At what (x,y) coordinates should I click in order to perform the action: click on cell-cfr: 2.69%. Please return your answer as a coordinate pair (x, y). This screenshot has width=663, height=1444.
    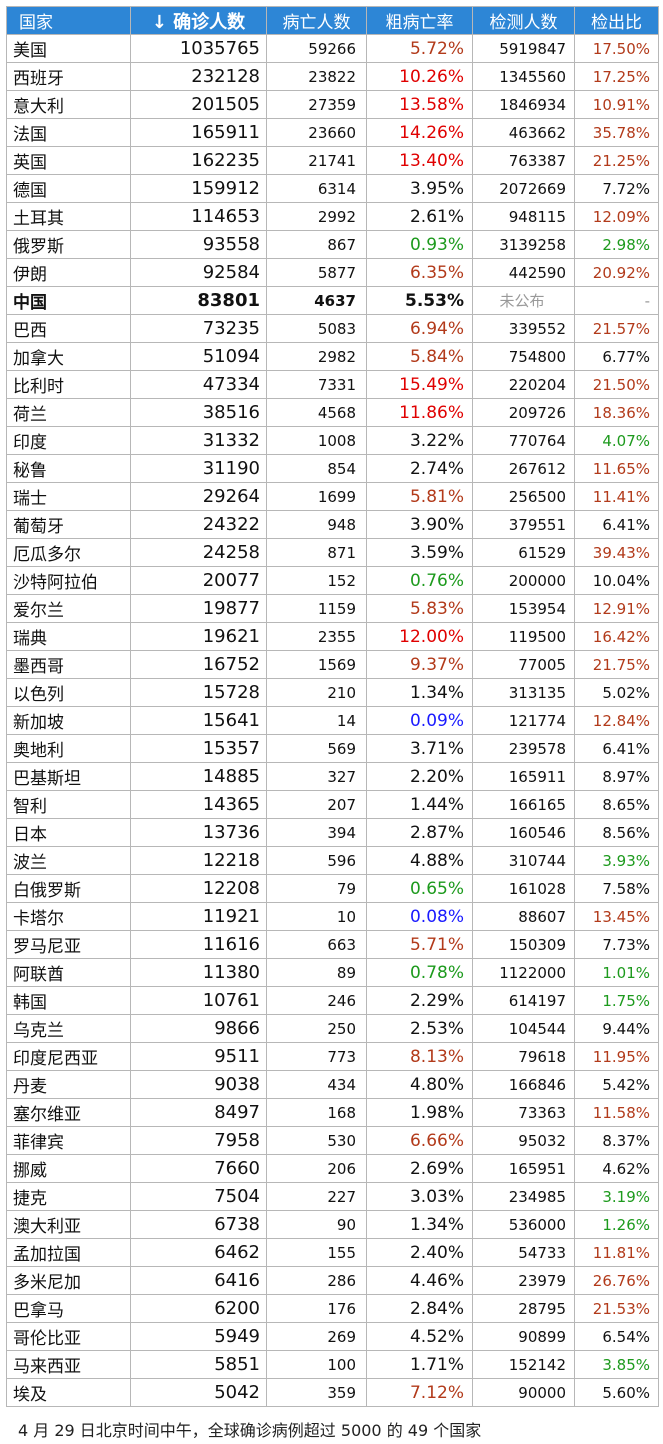
    Looking at the image, I should click on (419, 1168).